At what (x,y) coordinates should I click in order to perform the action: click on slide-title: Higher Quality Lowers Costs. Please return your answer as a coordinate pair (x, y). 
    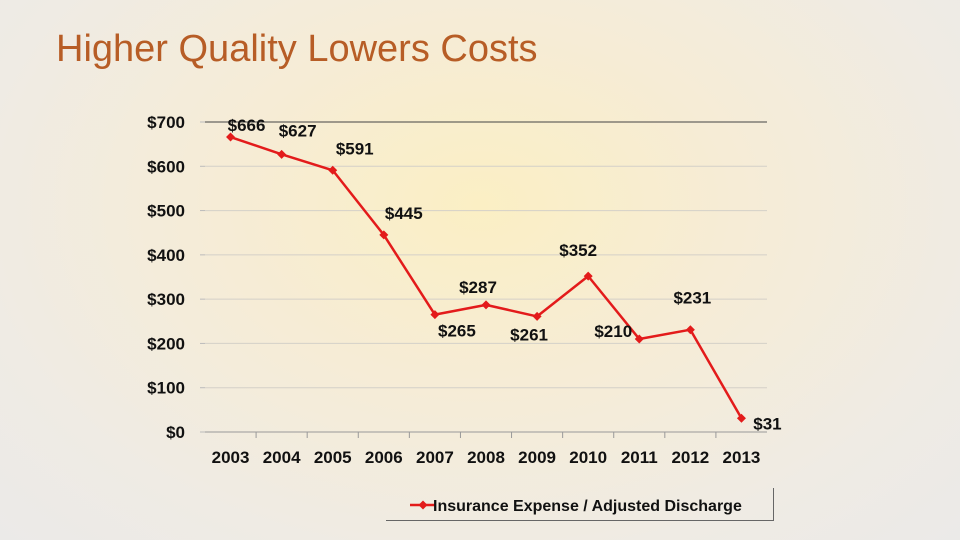
    Looking at the image, I should click on (297, 49).